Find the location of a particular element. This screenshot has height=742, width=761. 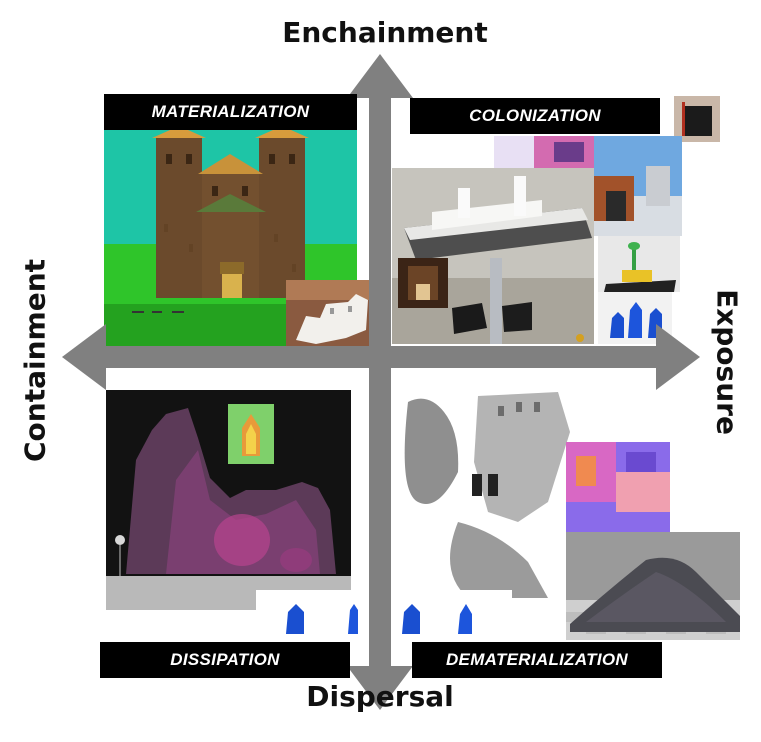

axis-label-top: Enchainment is located at coordinates (385, 32).